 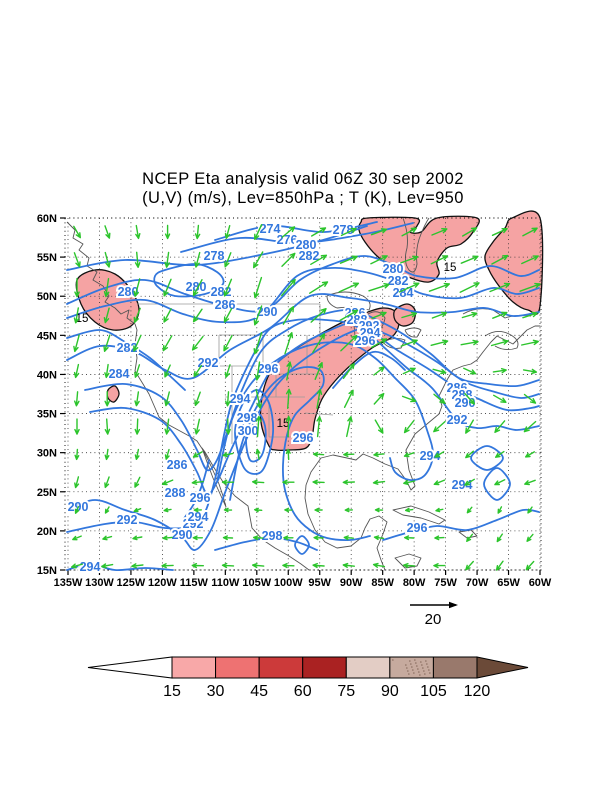 What do you see at coordinates (303, 179) in the screenshot?
I see `chart-title-line1: NCEP Eta analysis valid 06Z 30 sep 2002` at bounding box center [303, 179].